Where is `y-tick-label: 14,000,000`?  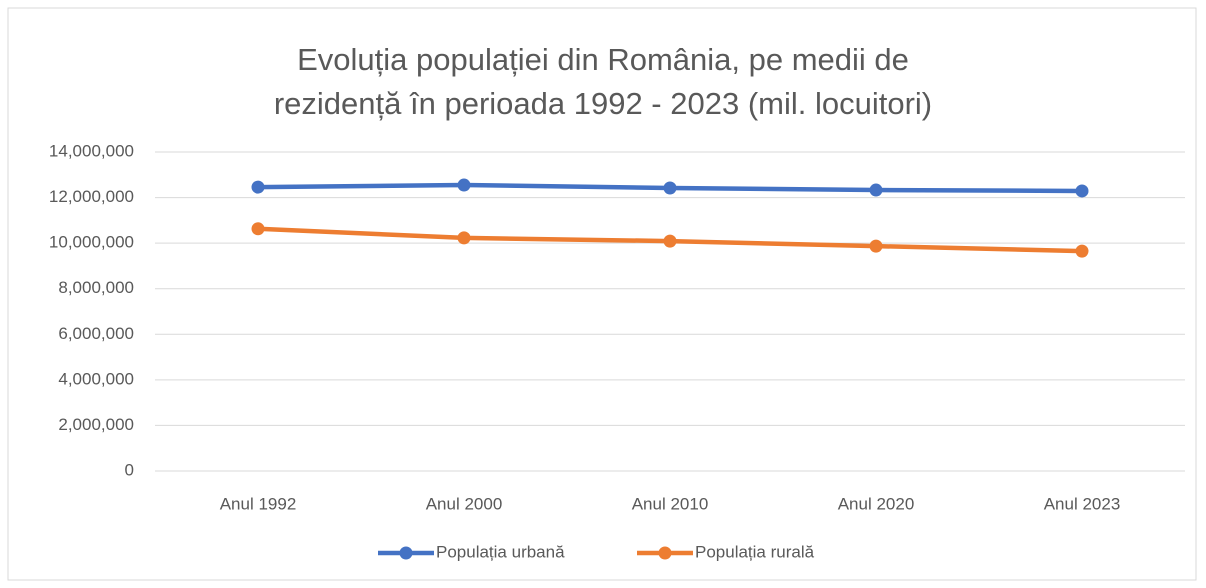 y-tick-label: 14,000,000 is located at coordinates (91, 150).